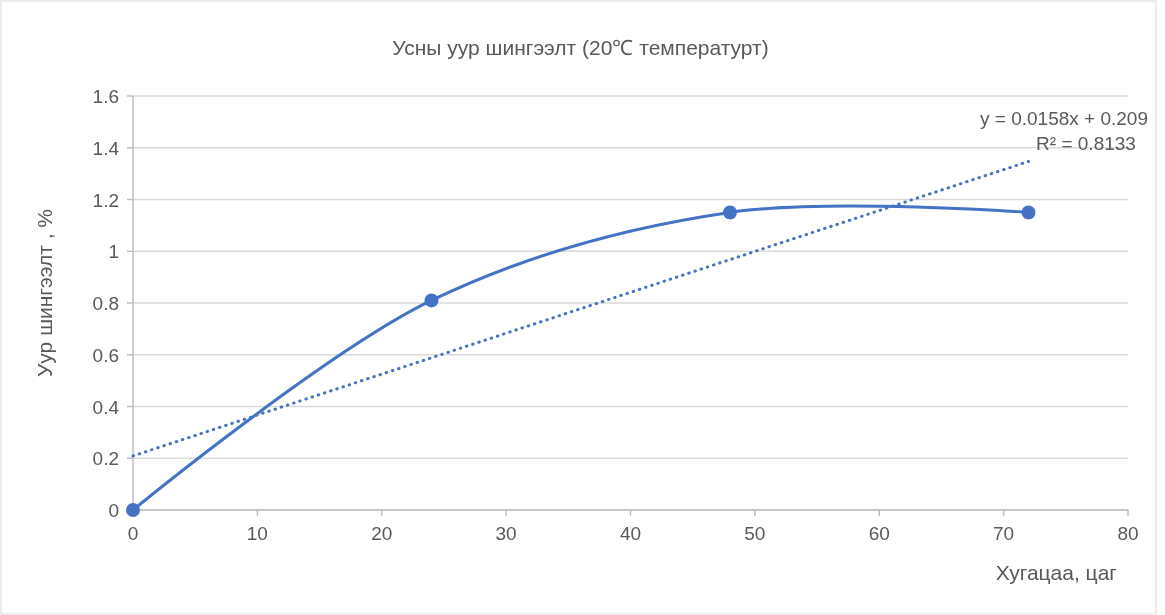  I want to click on x-tick-label: 60, so click(879, 533).